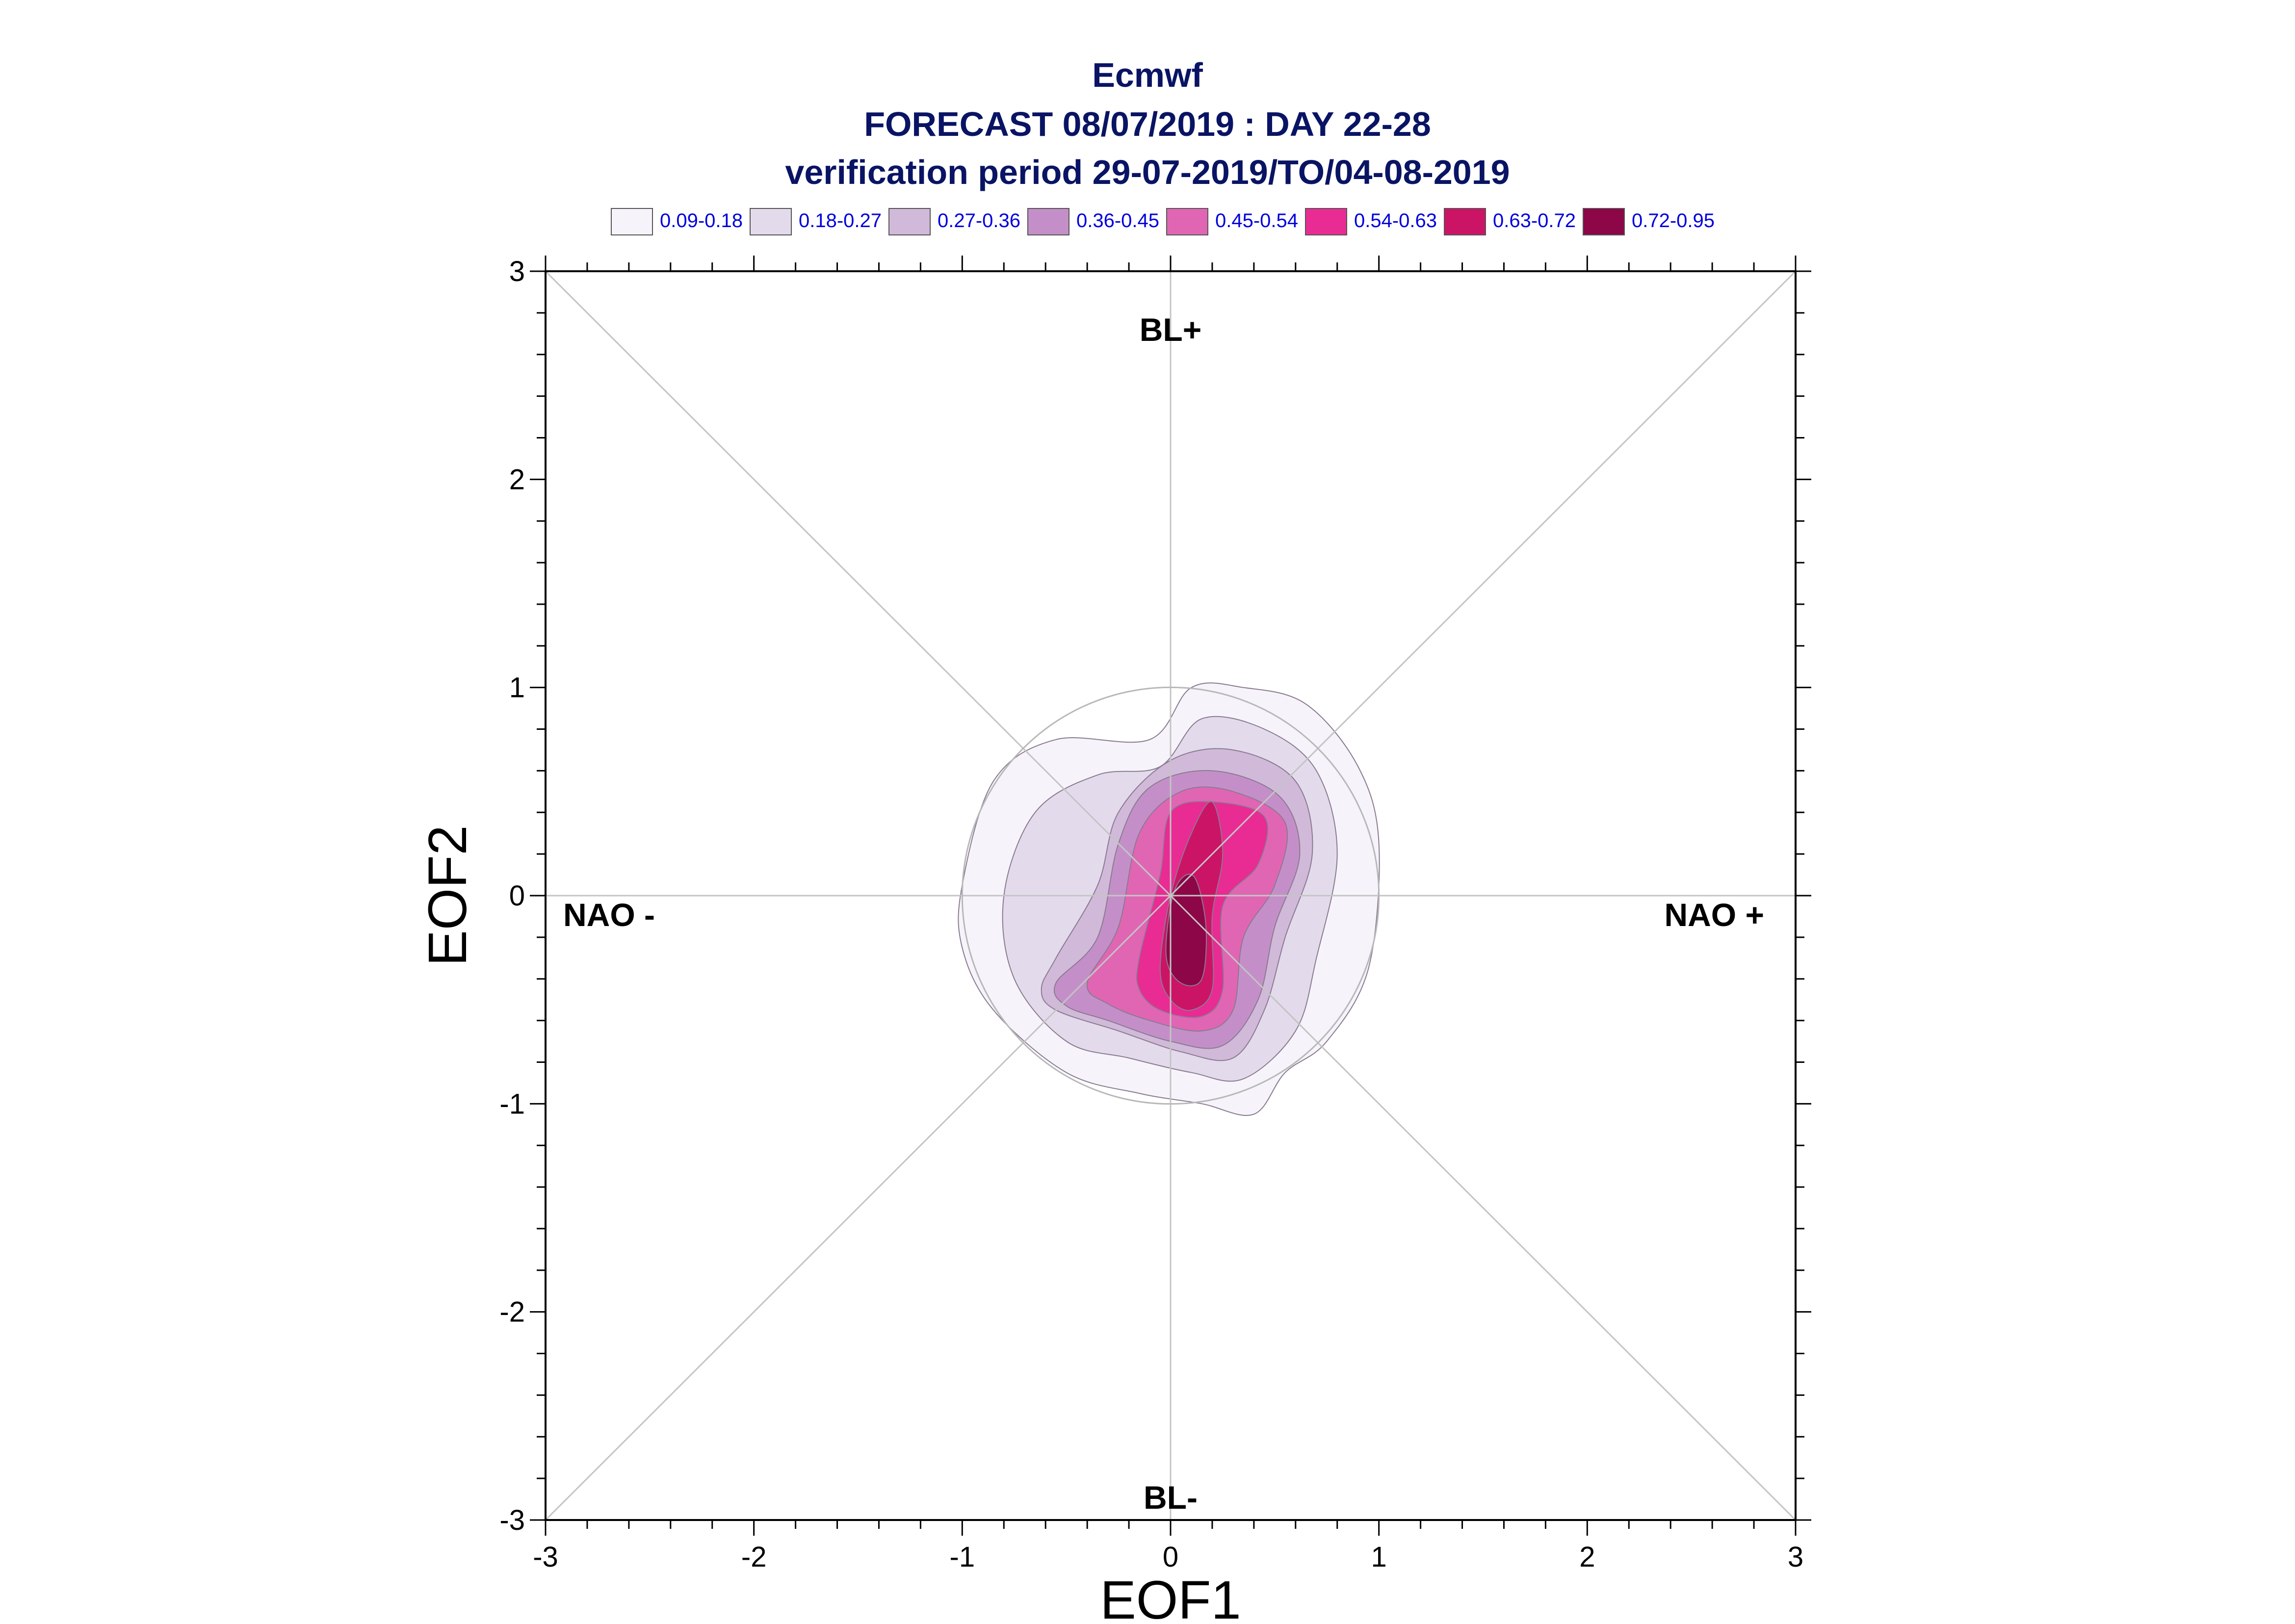  I want to click on legend-label: 0.09-0.18, so click(702, 221).